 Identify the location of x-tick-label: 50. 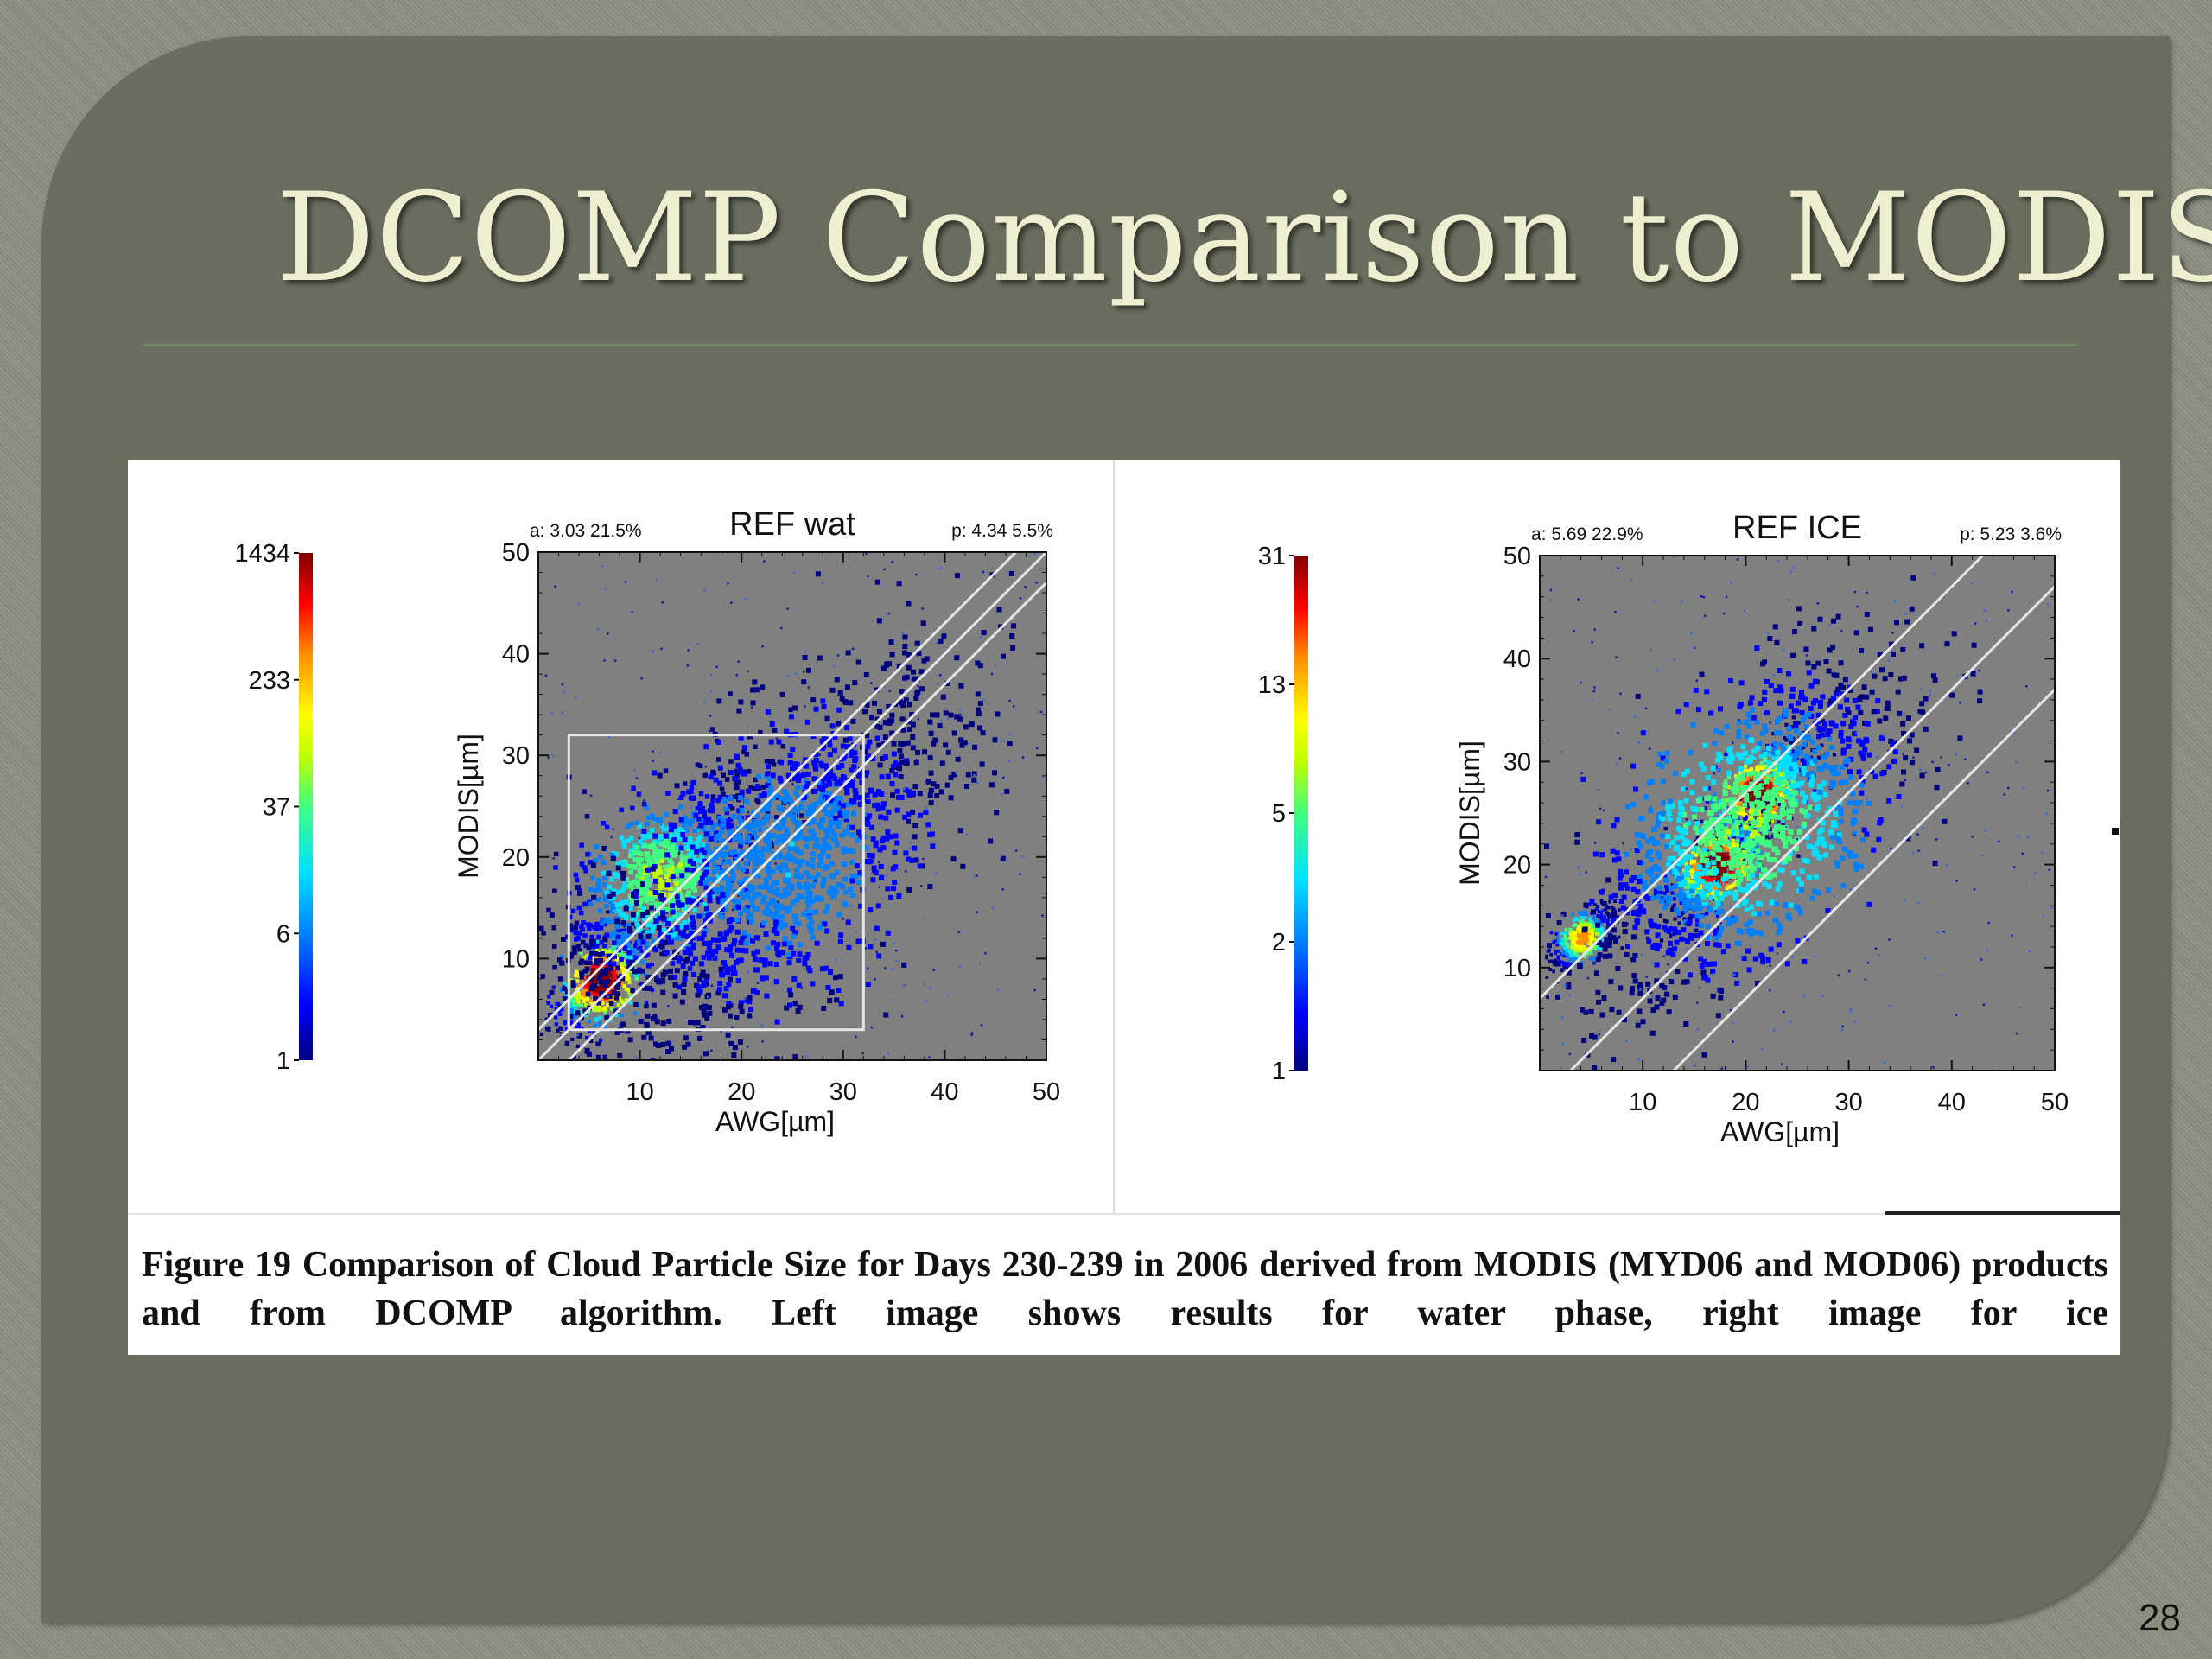
(1046, 1092).